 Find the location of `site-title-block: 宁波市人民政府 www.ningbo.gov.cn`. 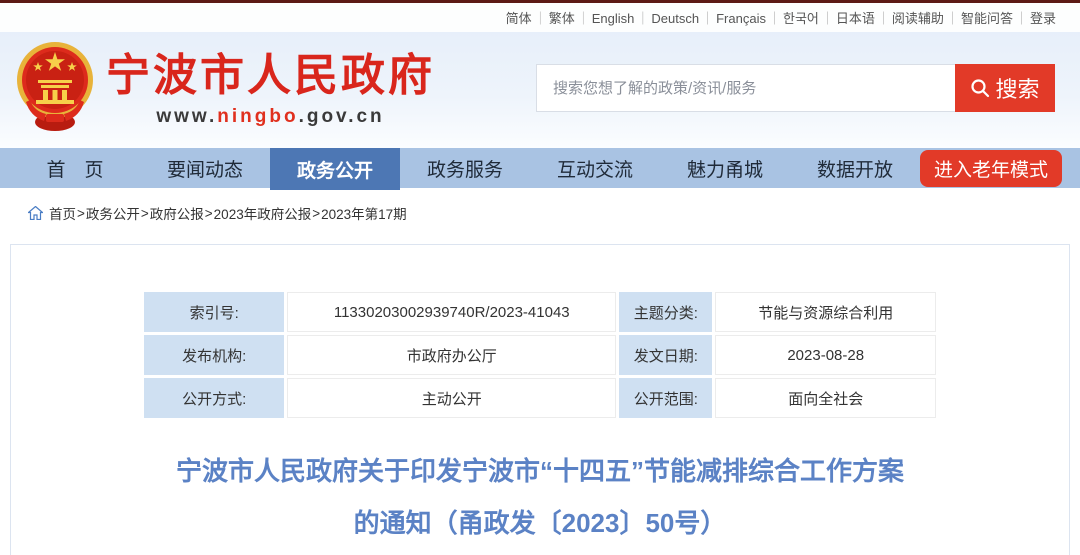

site-title-block: 宁波市人民政府 www.ningbo.gov.cn is located at coordinates (270, 84).